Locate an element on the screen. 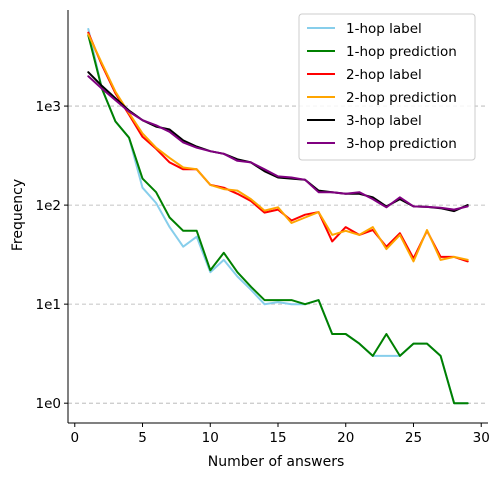  y-tick-label-2: 1e2 is located at coordinates (48, 206).